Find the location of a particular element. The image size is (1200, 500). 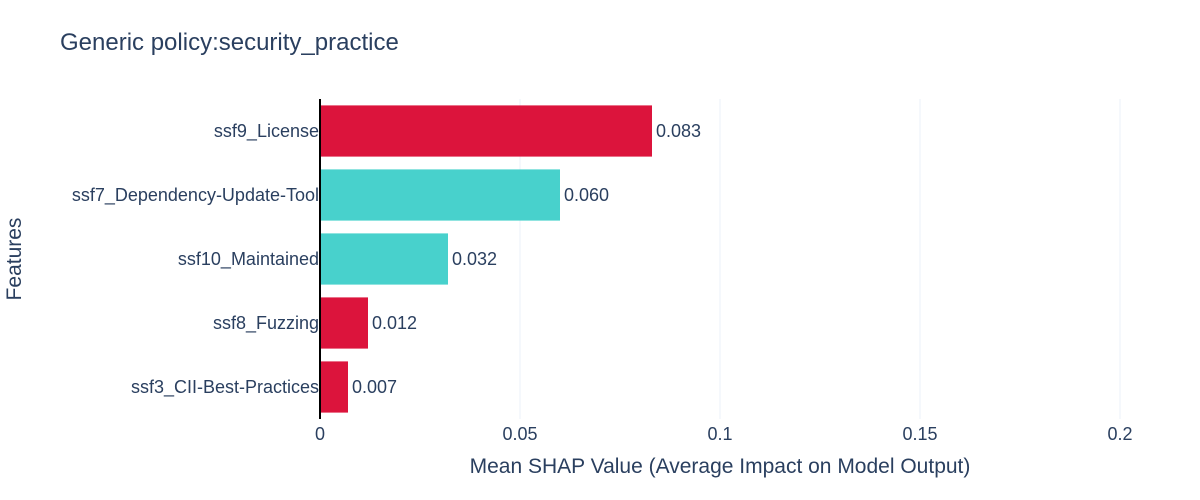

y-axis-title: Features is located at coordinates (14, 259).